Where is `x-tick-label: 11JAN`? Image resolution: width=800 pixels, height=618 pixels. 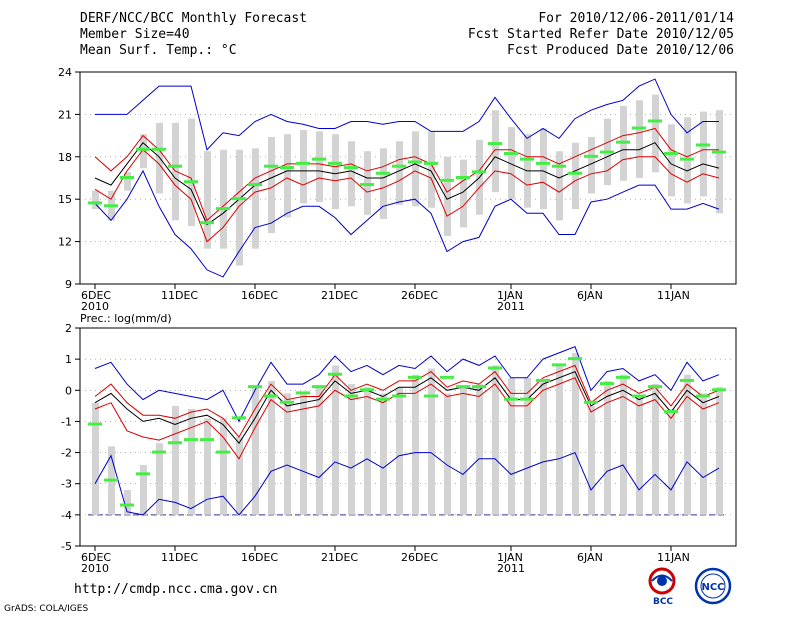
x-tick-label: 11JAN is located at coordinates (673, 557).